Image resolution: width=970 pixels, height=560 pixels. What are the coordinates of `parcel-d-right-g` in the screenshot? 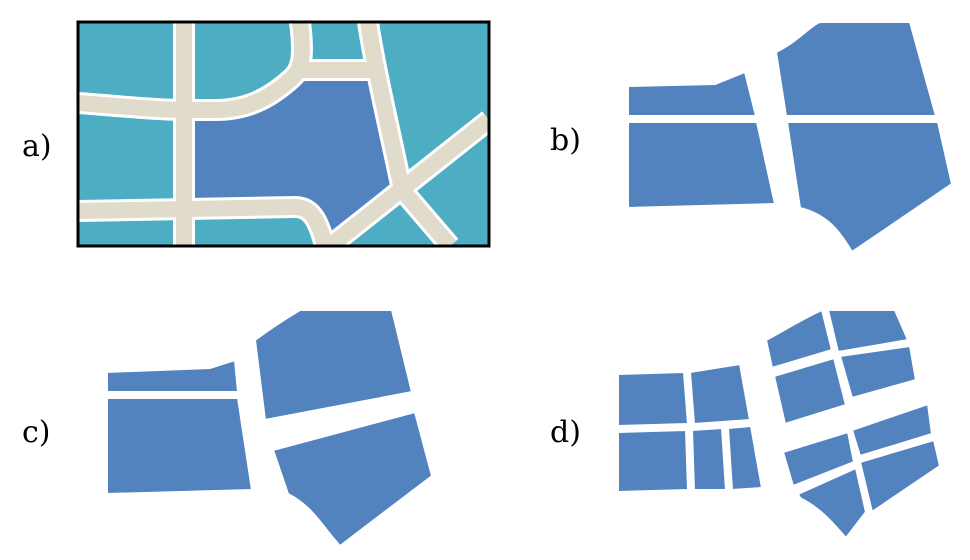 It's located at (900, 476).